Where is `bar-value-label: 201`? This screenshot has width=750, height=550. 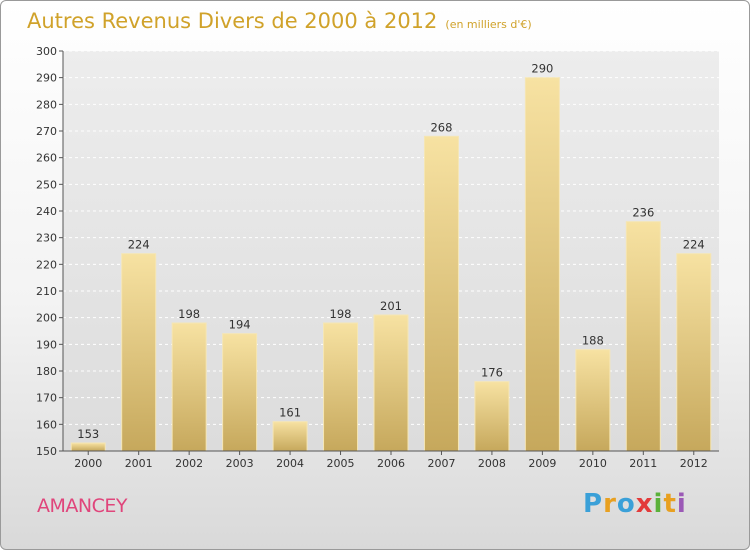
bar-value-label: 201 is located at coordinates (391, 306).